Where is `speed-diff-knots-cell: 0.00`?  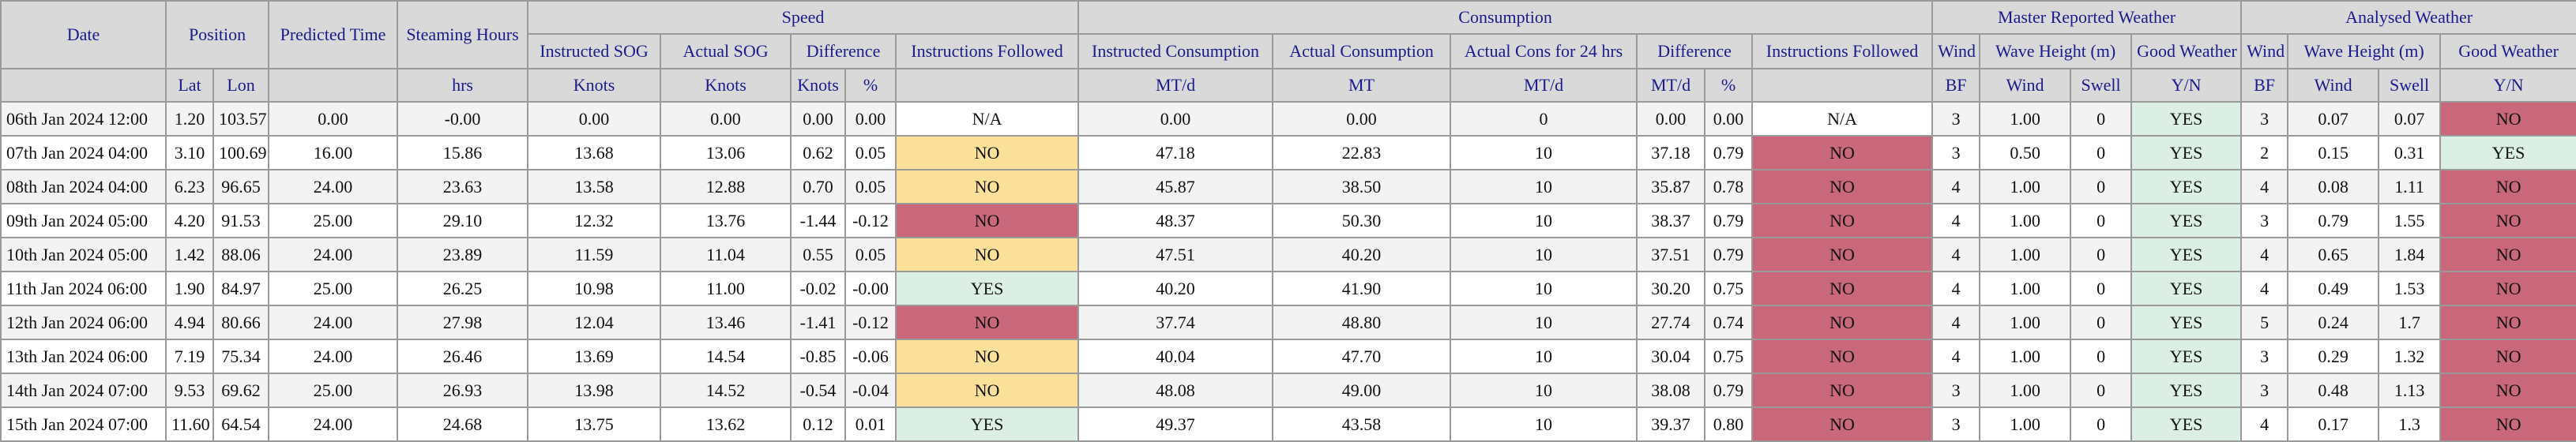 speed-diff-knots-cell: 0.00 is located at coordinates (818, 119).